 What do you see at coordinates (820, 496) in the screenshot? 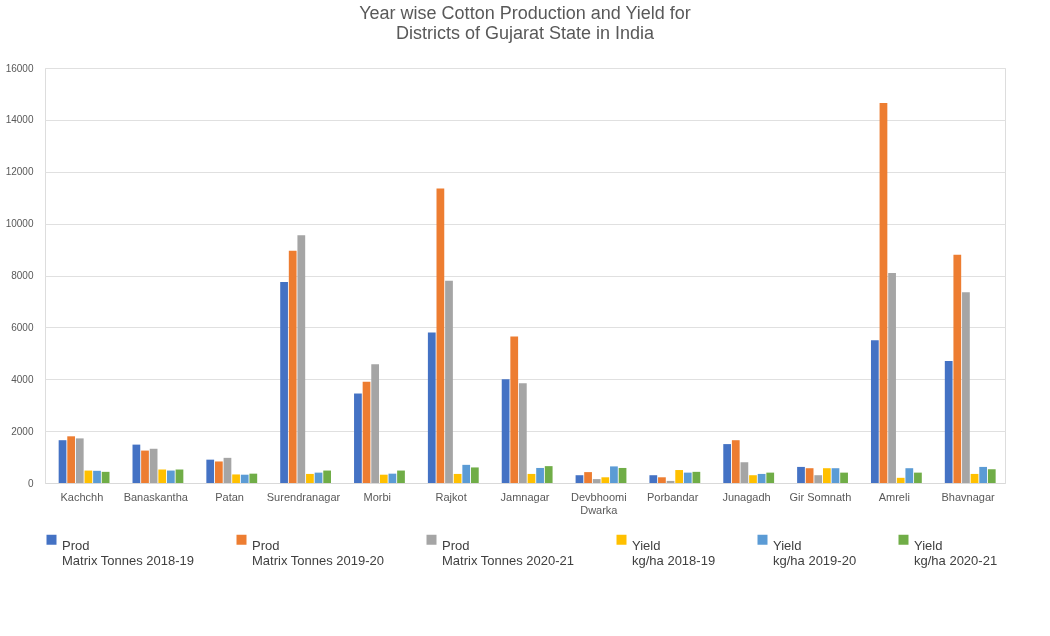
I see `x-tick-label: Gir Somnath` at bounding box center [820, 496].